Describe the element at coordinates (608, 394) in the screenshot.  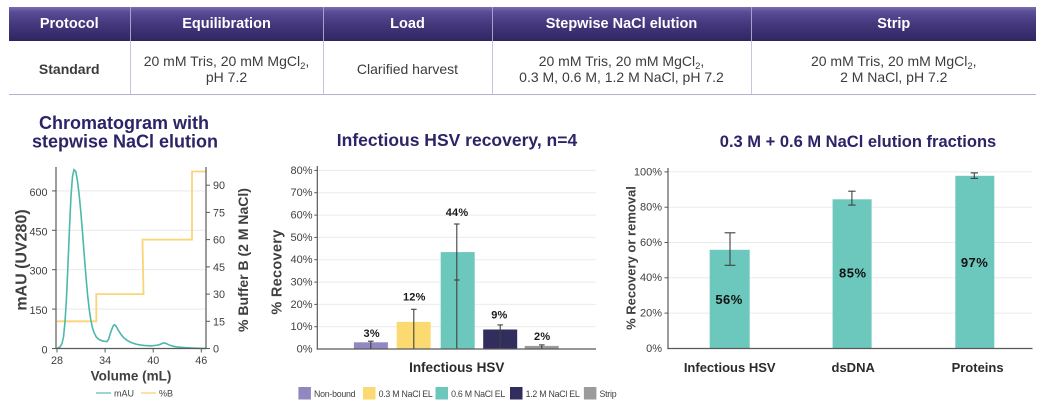
I see `svg-text: Strip` at that location.